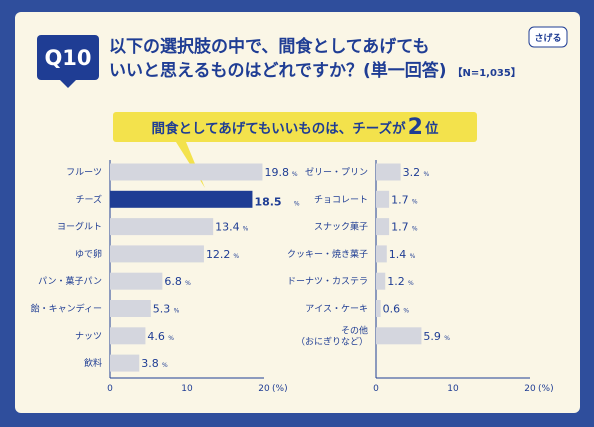 Image resolution: width=594 pixels, height=427 pixels. Describe the element at coordinates (453, 389) in the screenshot. I see `right-x-tick-label: 10` at that location.